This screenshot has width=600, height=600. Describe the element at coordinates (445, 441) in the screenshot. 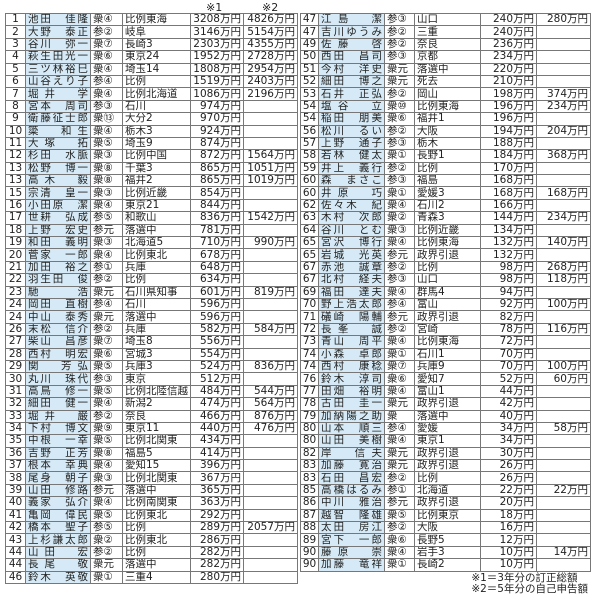

I see `table-row: 80 山田 美樹 衆④ 東京1 34万円` at that location.